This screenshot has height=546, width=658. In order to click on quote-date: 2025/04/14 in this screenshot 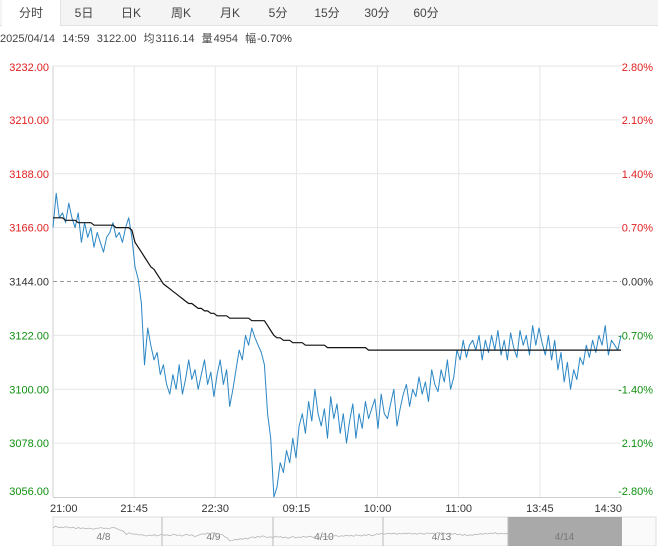, I will do `click(28, 39)`.